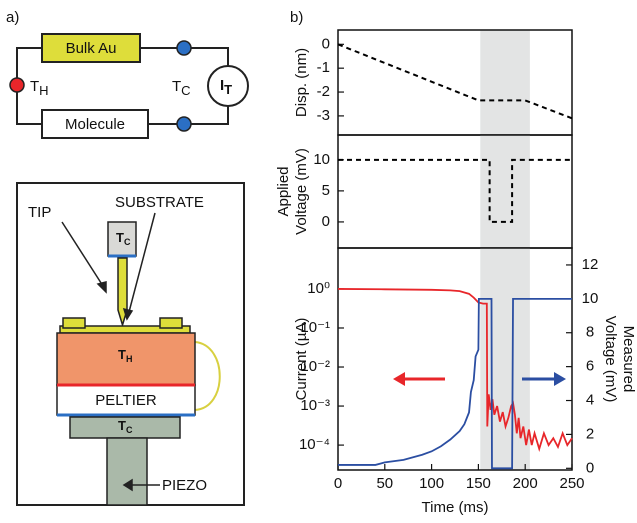  What do you see at coordinates (571, 483) in the screenshot?
I see `x-tick-label: 250` at bounding box center [571, 483].